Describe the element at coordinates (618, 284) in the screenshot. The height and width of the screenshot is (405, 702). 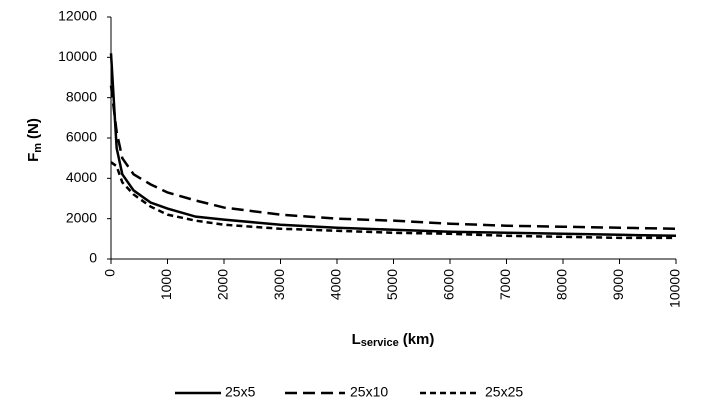
I see `x-tick-label: 9000` at that location.